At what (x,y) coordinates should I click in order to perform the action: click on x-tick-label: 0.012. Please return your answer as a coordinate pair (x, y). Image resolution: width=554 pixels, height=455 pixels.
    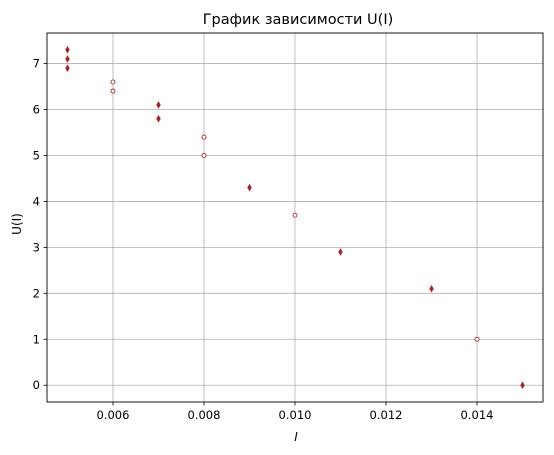
    Looking at the image, I should click on (386, 415).